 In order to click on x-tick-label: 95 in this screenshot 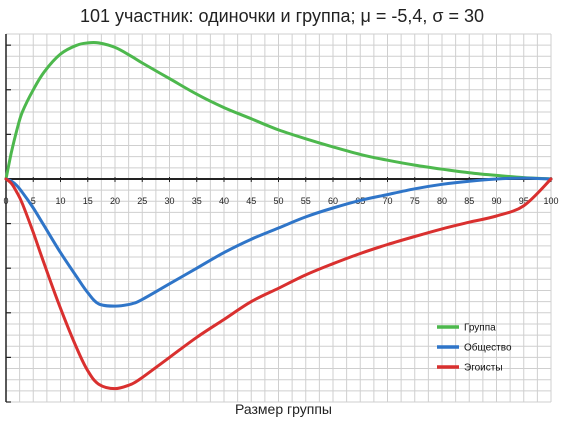, I will do `click(524, 201)`.